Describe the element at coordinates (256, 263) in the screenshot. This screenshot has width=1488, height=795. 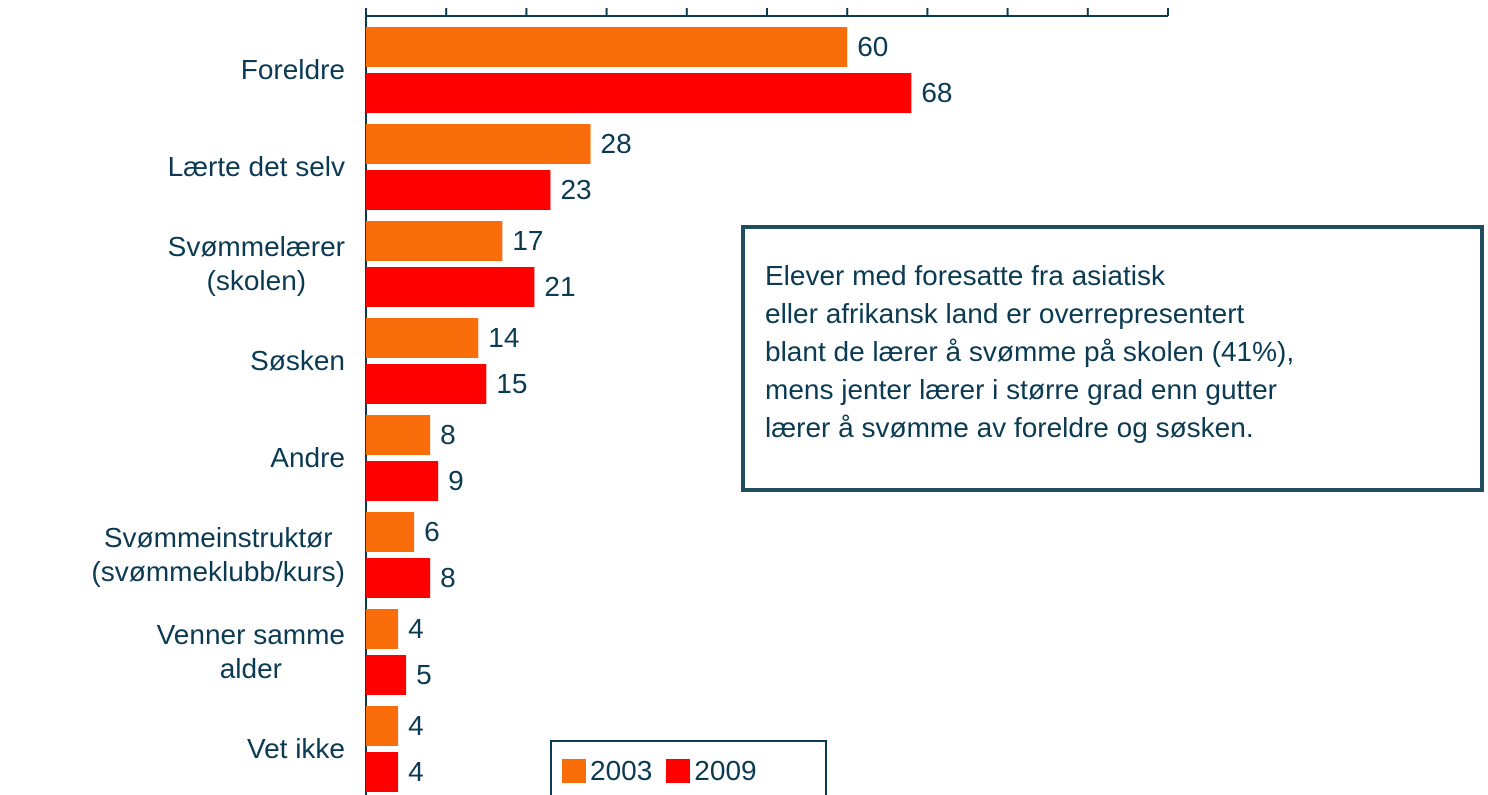
I see `y-tick-label: Svømmelærer (skolen)` at that location.